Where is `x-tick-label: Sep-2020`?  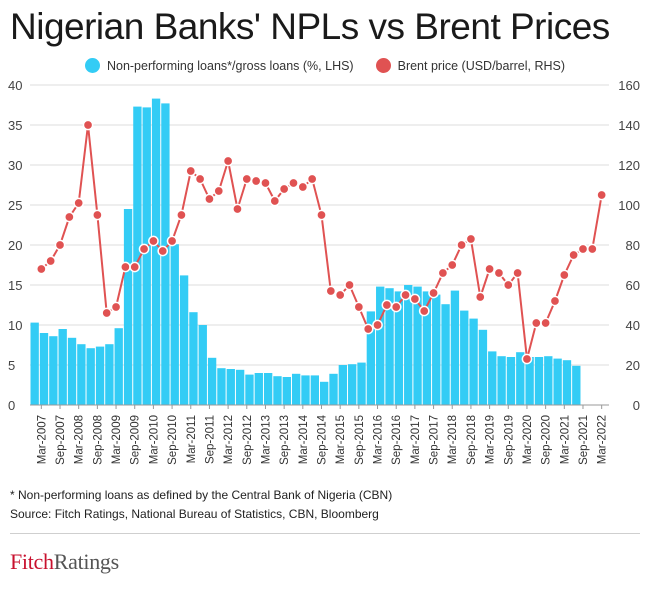 x-tick-label: Sep-2020 is located at coordinates (547, 440).